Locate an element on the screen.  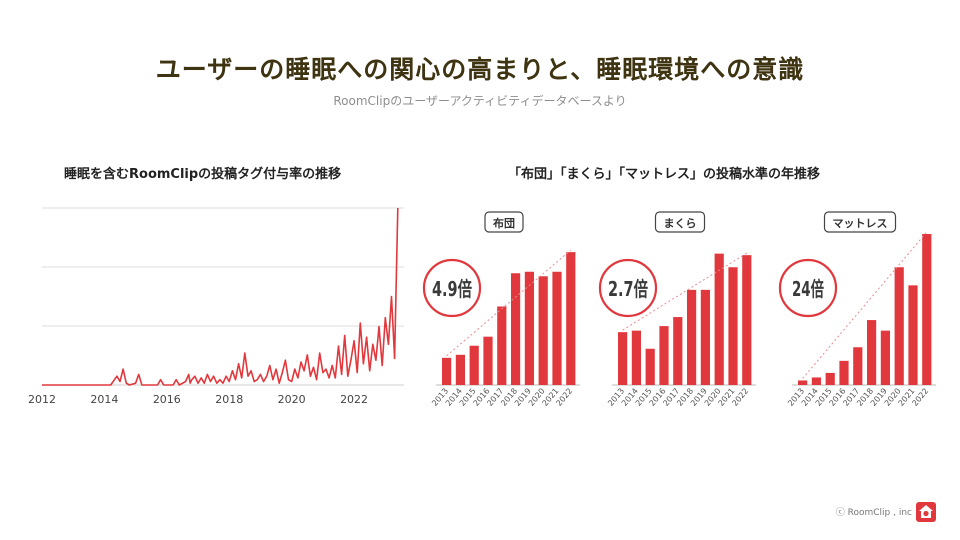
x-tick-label: 2012 is located at coordinates (42, 399).